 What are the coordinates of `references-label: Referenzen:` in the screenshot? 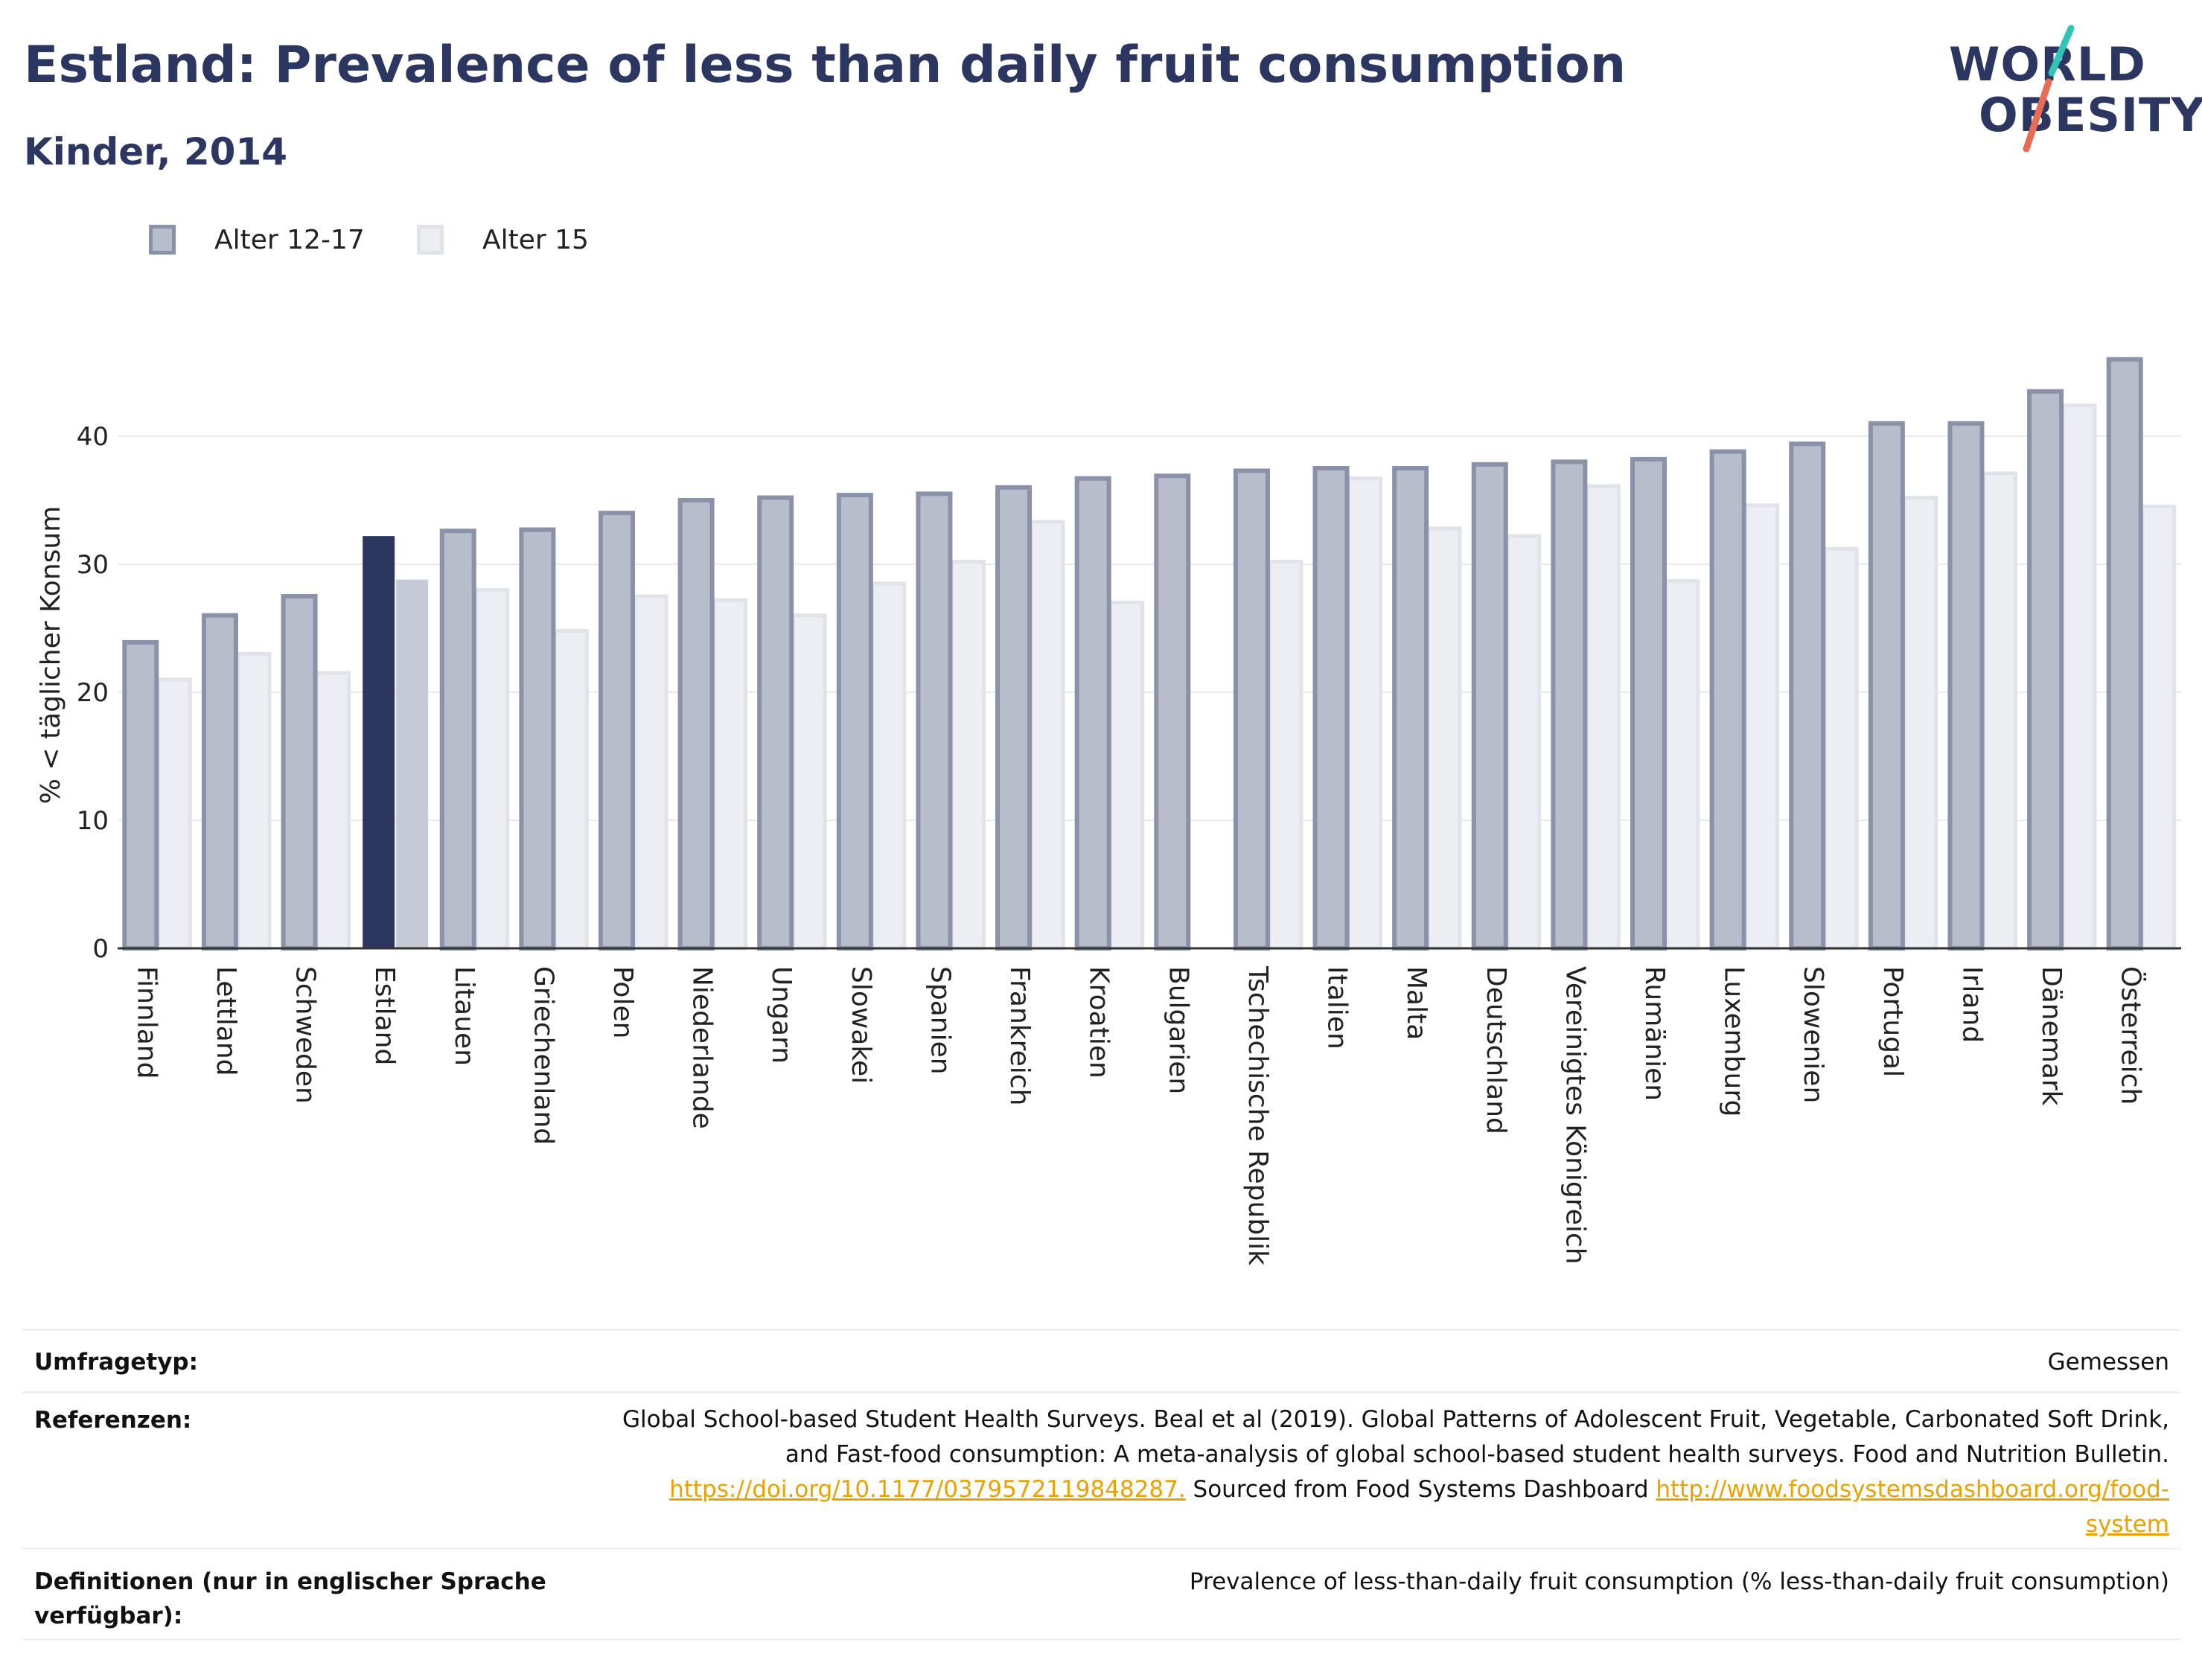 It's located at (113, 1420).